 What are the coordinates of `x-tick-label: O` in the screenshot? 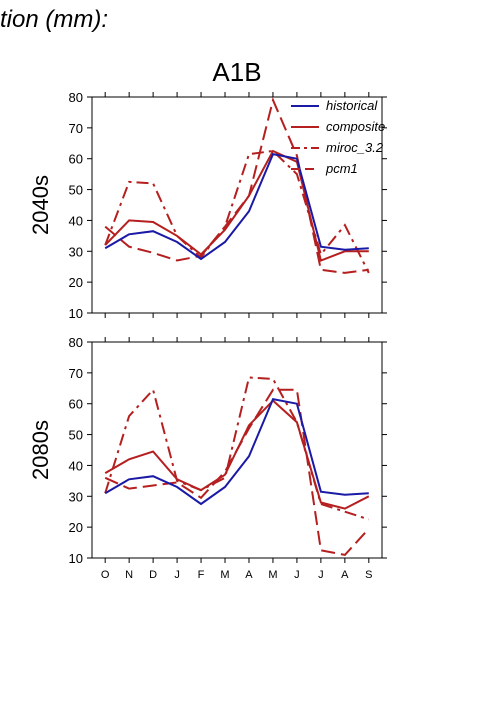 It's located at (105, 575).